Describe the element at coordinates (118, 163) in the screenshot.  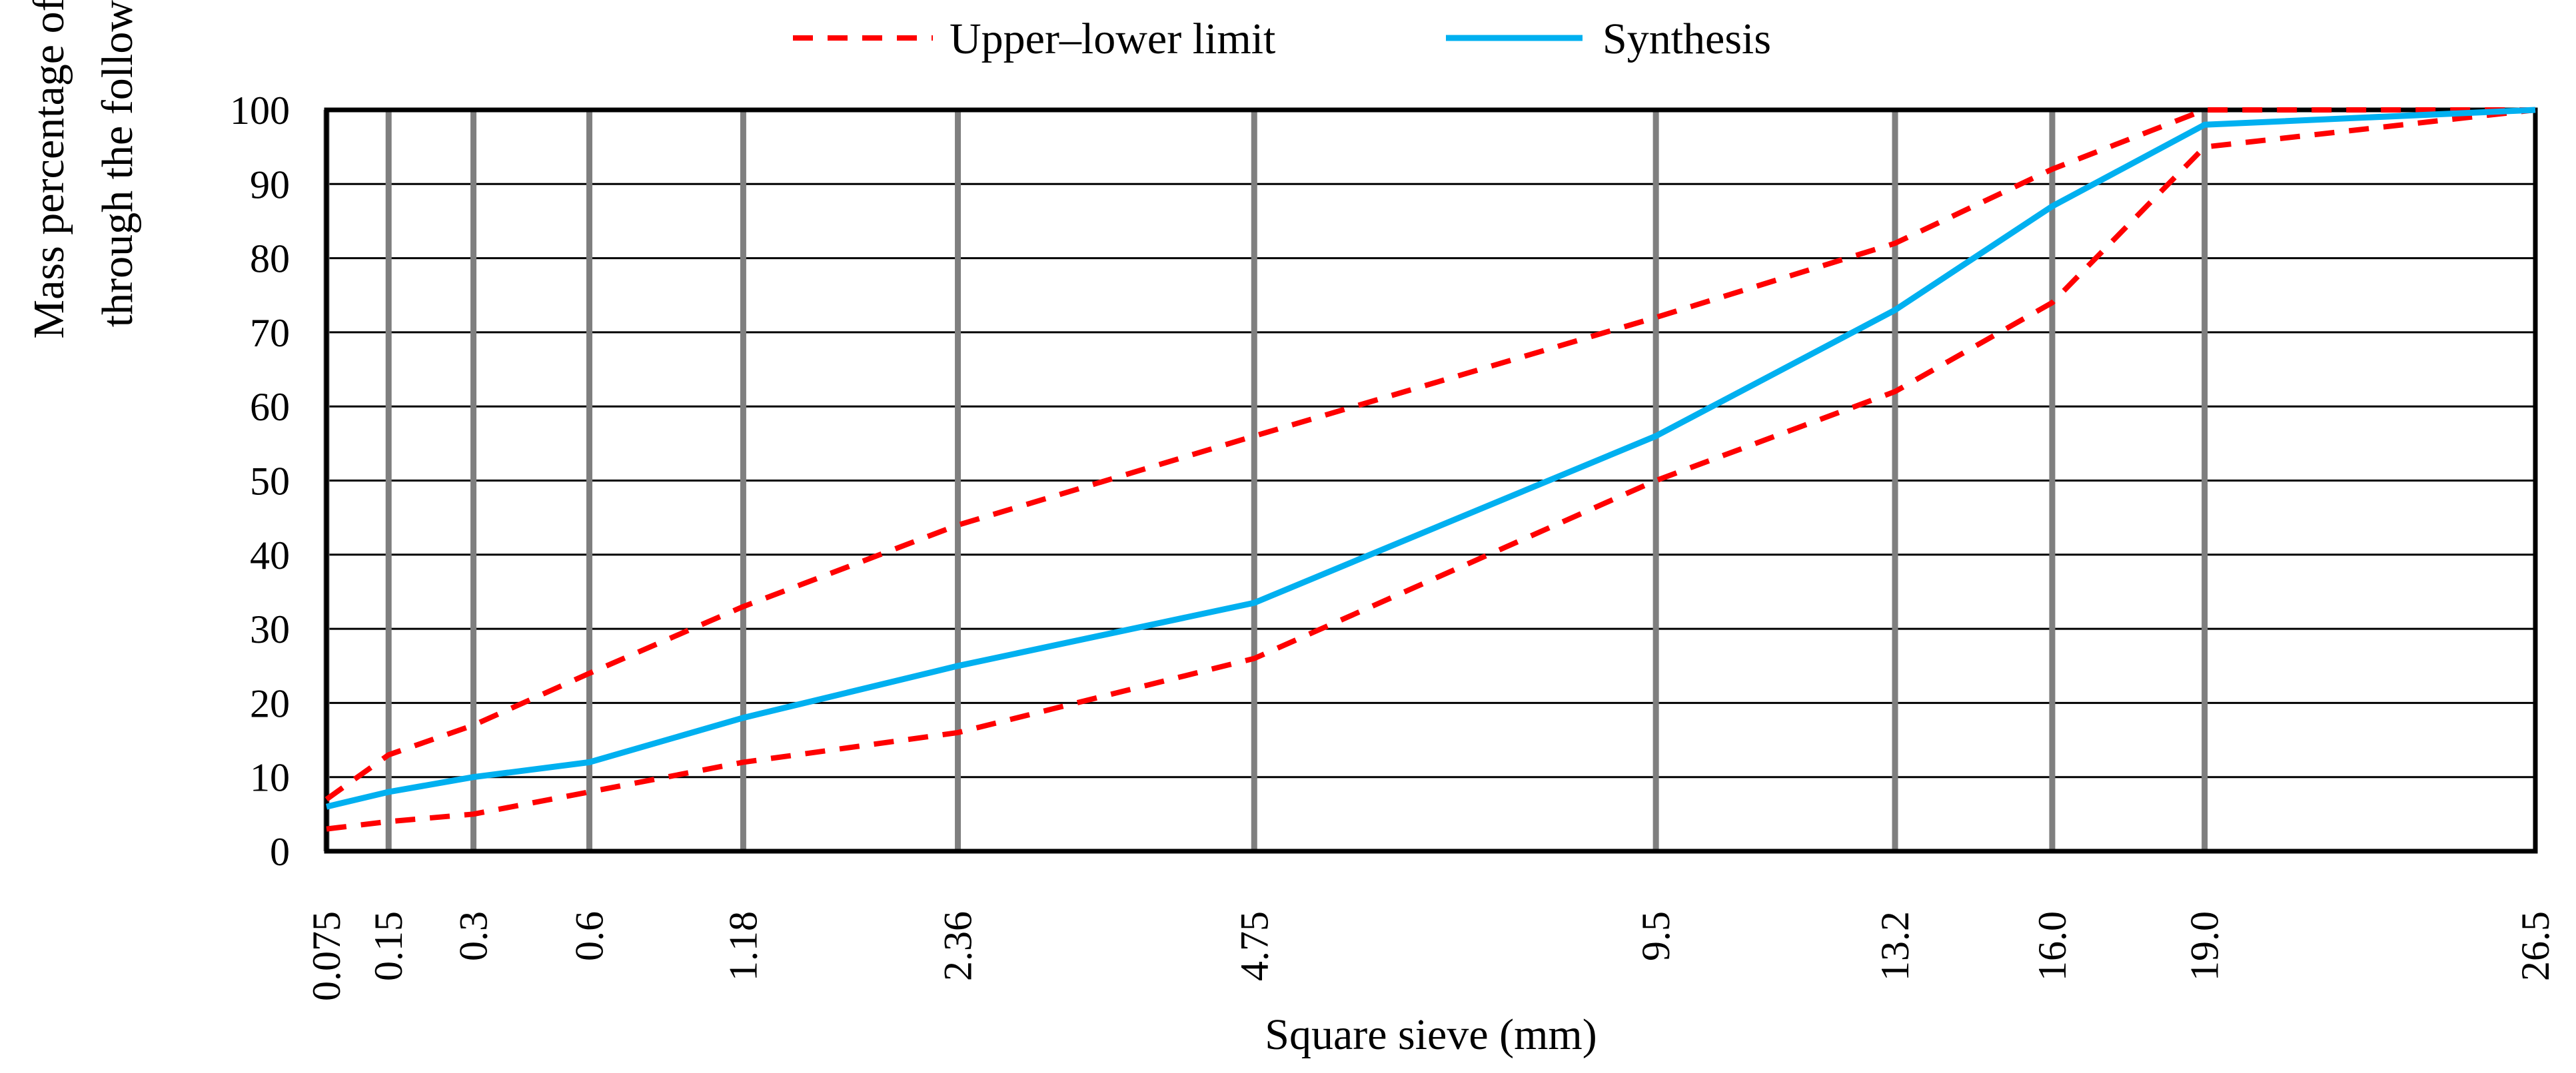
I see `y-axis-title-line-2: through the following sieve holes(%)` at that location.